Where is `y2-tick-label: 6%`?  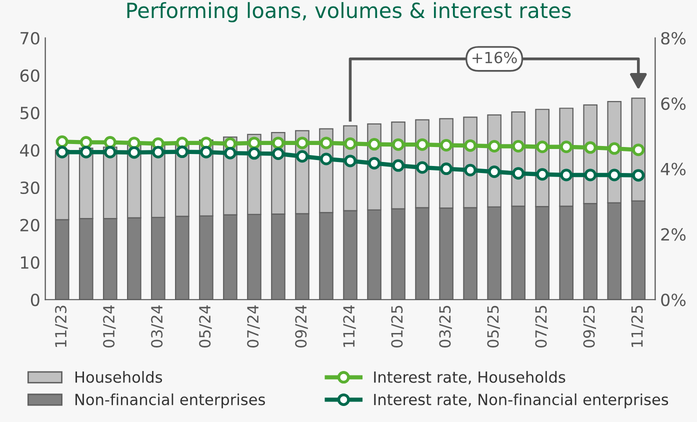 y2-tick-label: 6% is located at coordinates (673, 103).